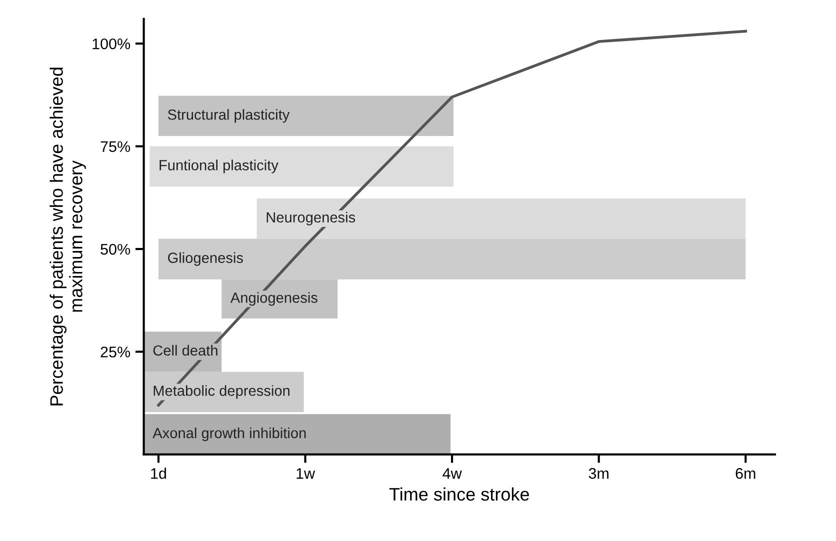 The image size is (836, 541). What do you see at coordinates (452, 473) in the screenshot?
I see `x-tick-label: 4w` at bounding box center [452, 473].